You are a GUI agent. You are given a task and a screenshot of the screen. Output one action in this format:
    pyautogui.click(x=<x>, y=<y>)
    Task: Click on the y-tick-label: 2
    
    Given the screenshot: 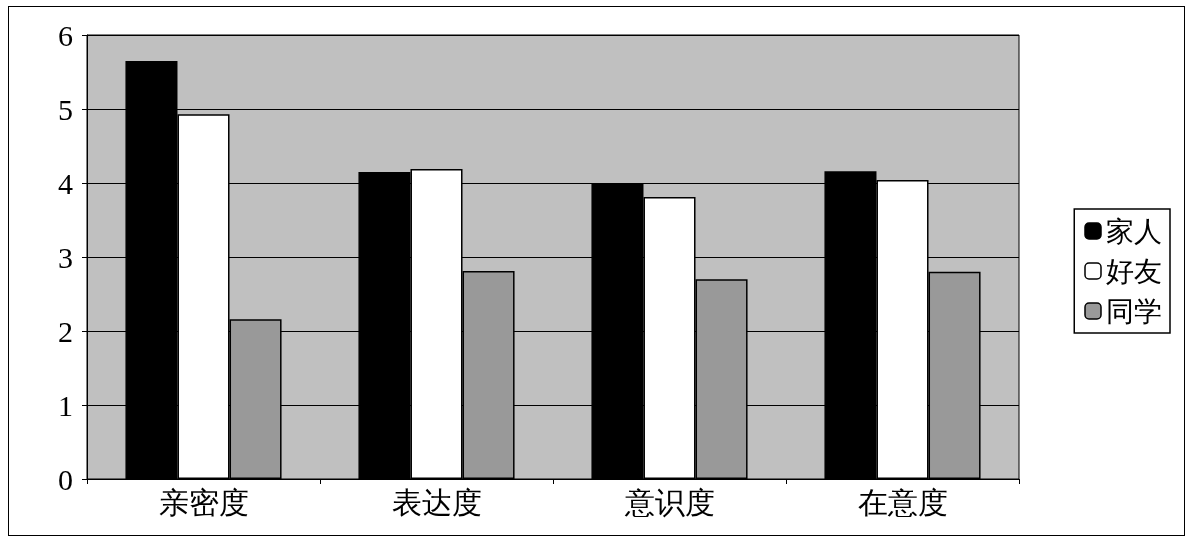 What is the action you would take?
    pyautogui.click(x=65, y=331)
    